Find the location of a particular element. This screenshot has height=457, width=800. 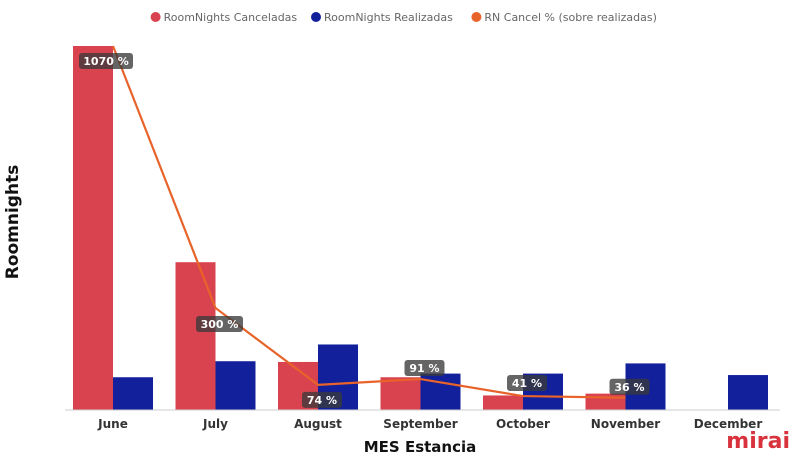

x-tick-september: September is located at coordinates (420, 424).